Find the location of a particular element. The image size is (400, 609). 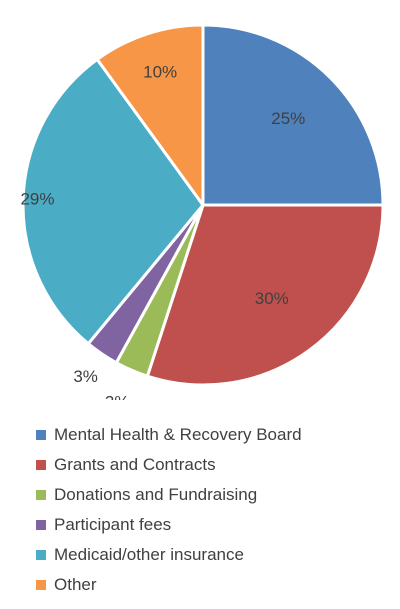

legend-label: Participant fees is located at coordinates (113, 524).